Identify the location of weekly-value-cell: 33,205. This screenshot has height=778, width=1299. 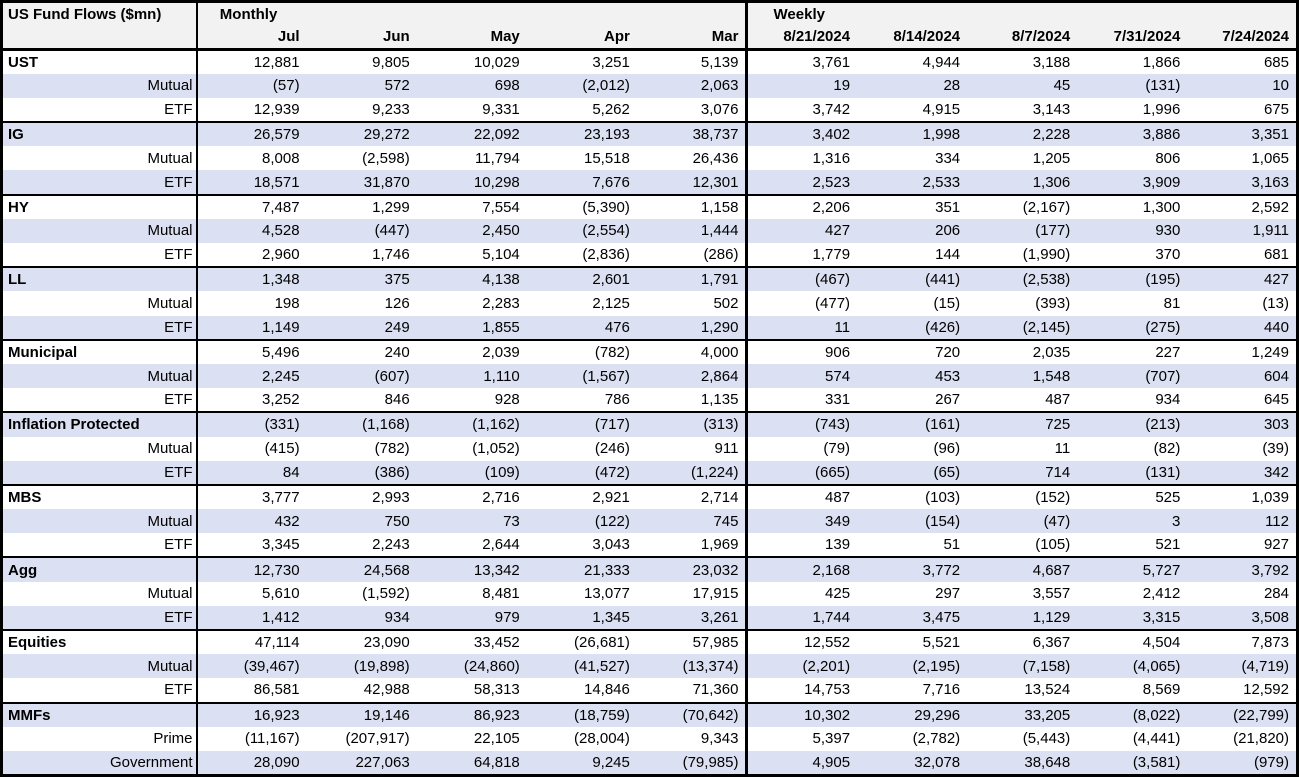
(1022, 714).